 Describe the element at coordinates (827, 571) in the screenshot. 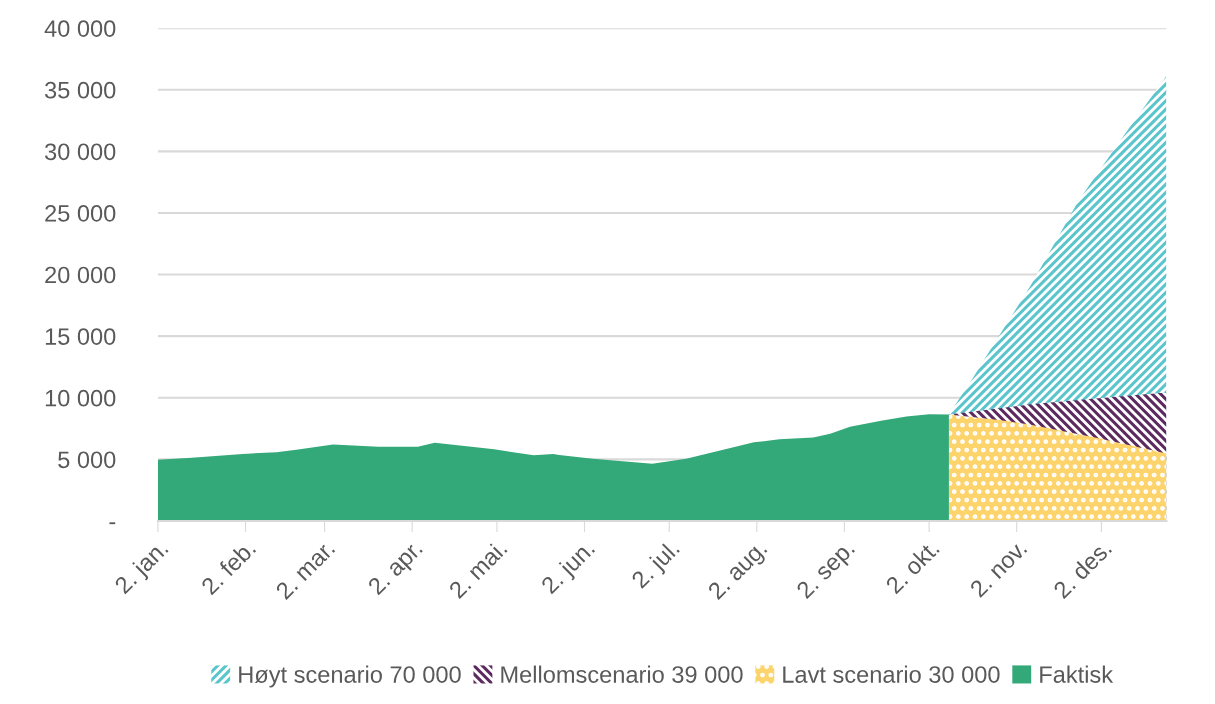

I see `x-tick-label: 2. sep.` at that location.